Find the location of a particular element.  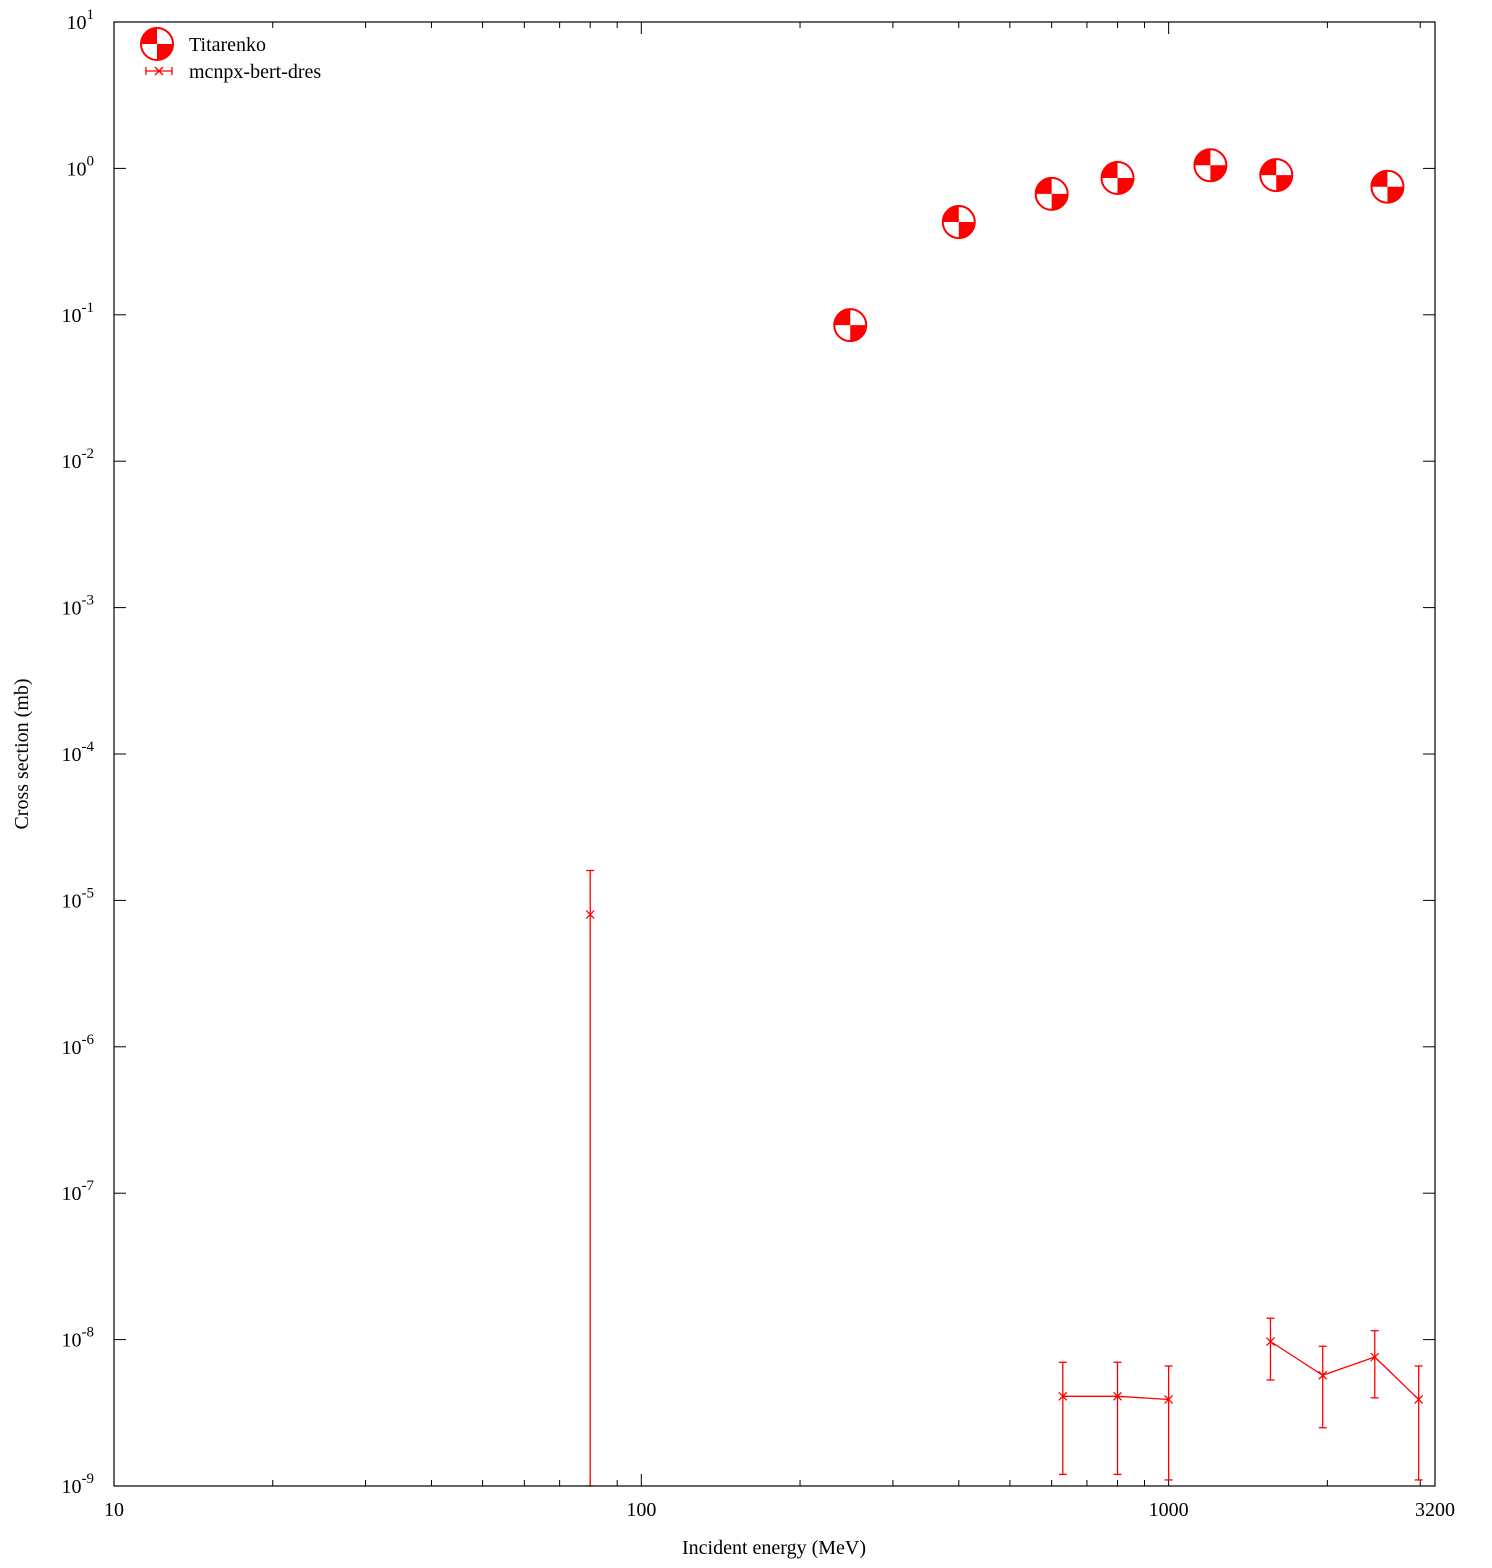

legend-swatch-mcnpx is located at coordinates (159, 71).